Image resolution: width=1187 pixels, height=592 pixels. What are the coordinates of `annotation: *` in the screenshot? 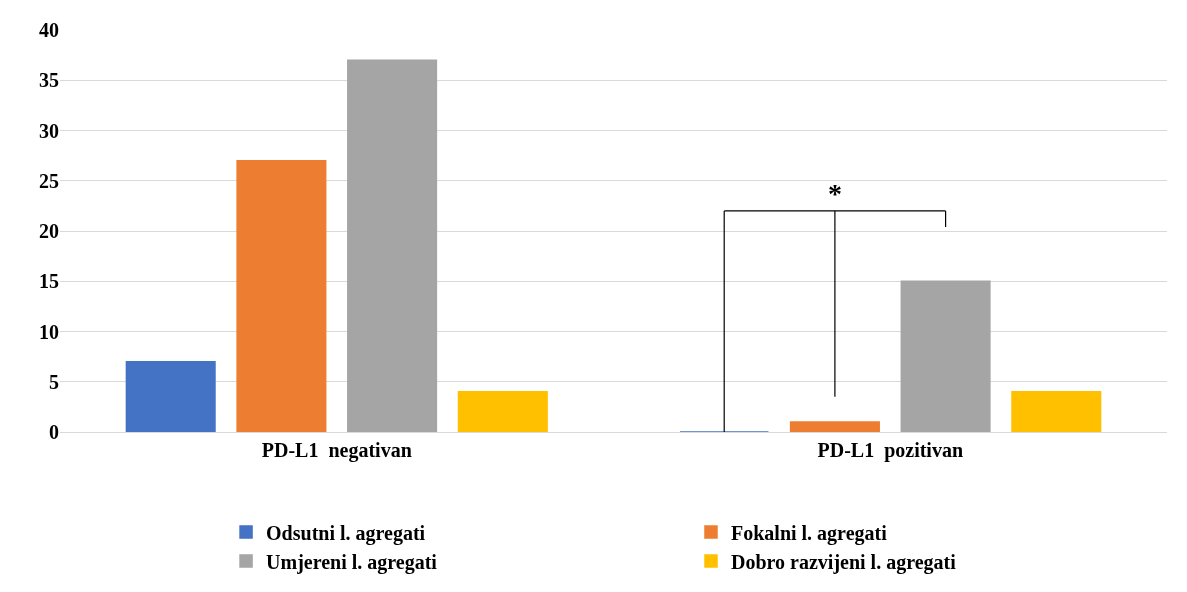 It's located at (835, 193).